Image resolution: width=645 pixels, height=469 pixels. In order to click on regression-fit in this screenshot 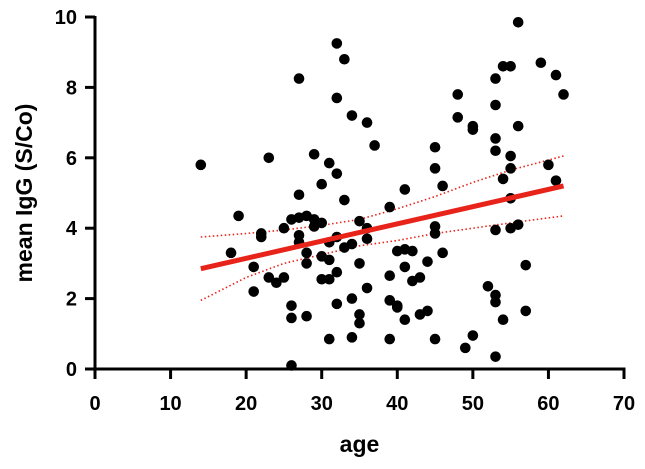, I will do `click(382, 227)`.